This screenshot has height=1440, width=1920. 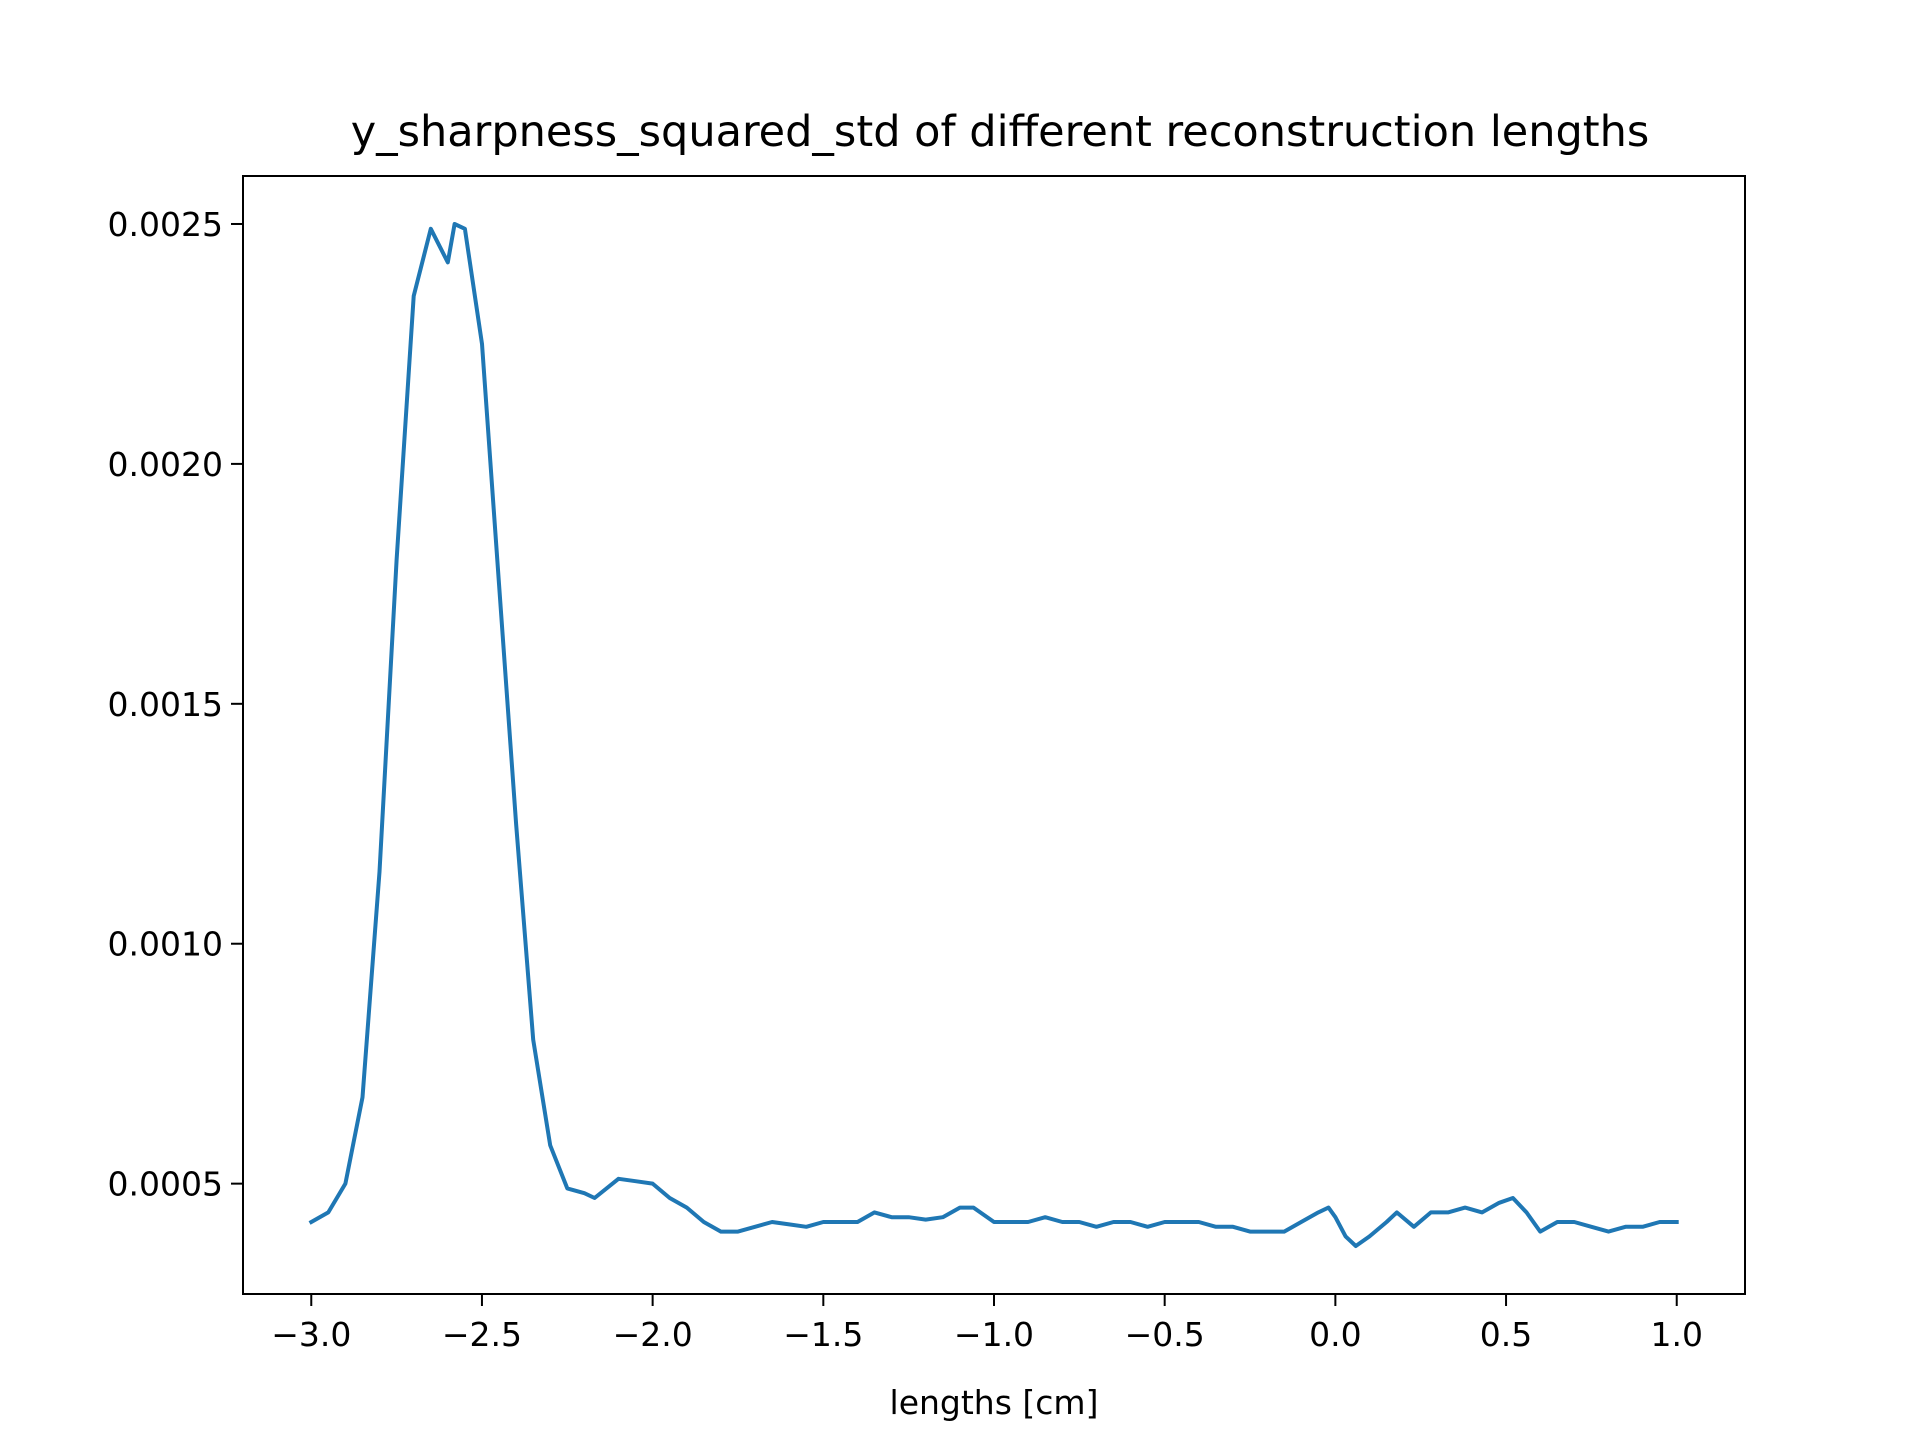 I want to click on y-axis-ticks: 0.0005 0.0010 0.0015 0.0020 0.0025, so click(x=175, y=704).